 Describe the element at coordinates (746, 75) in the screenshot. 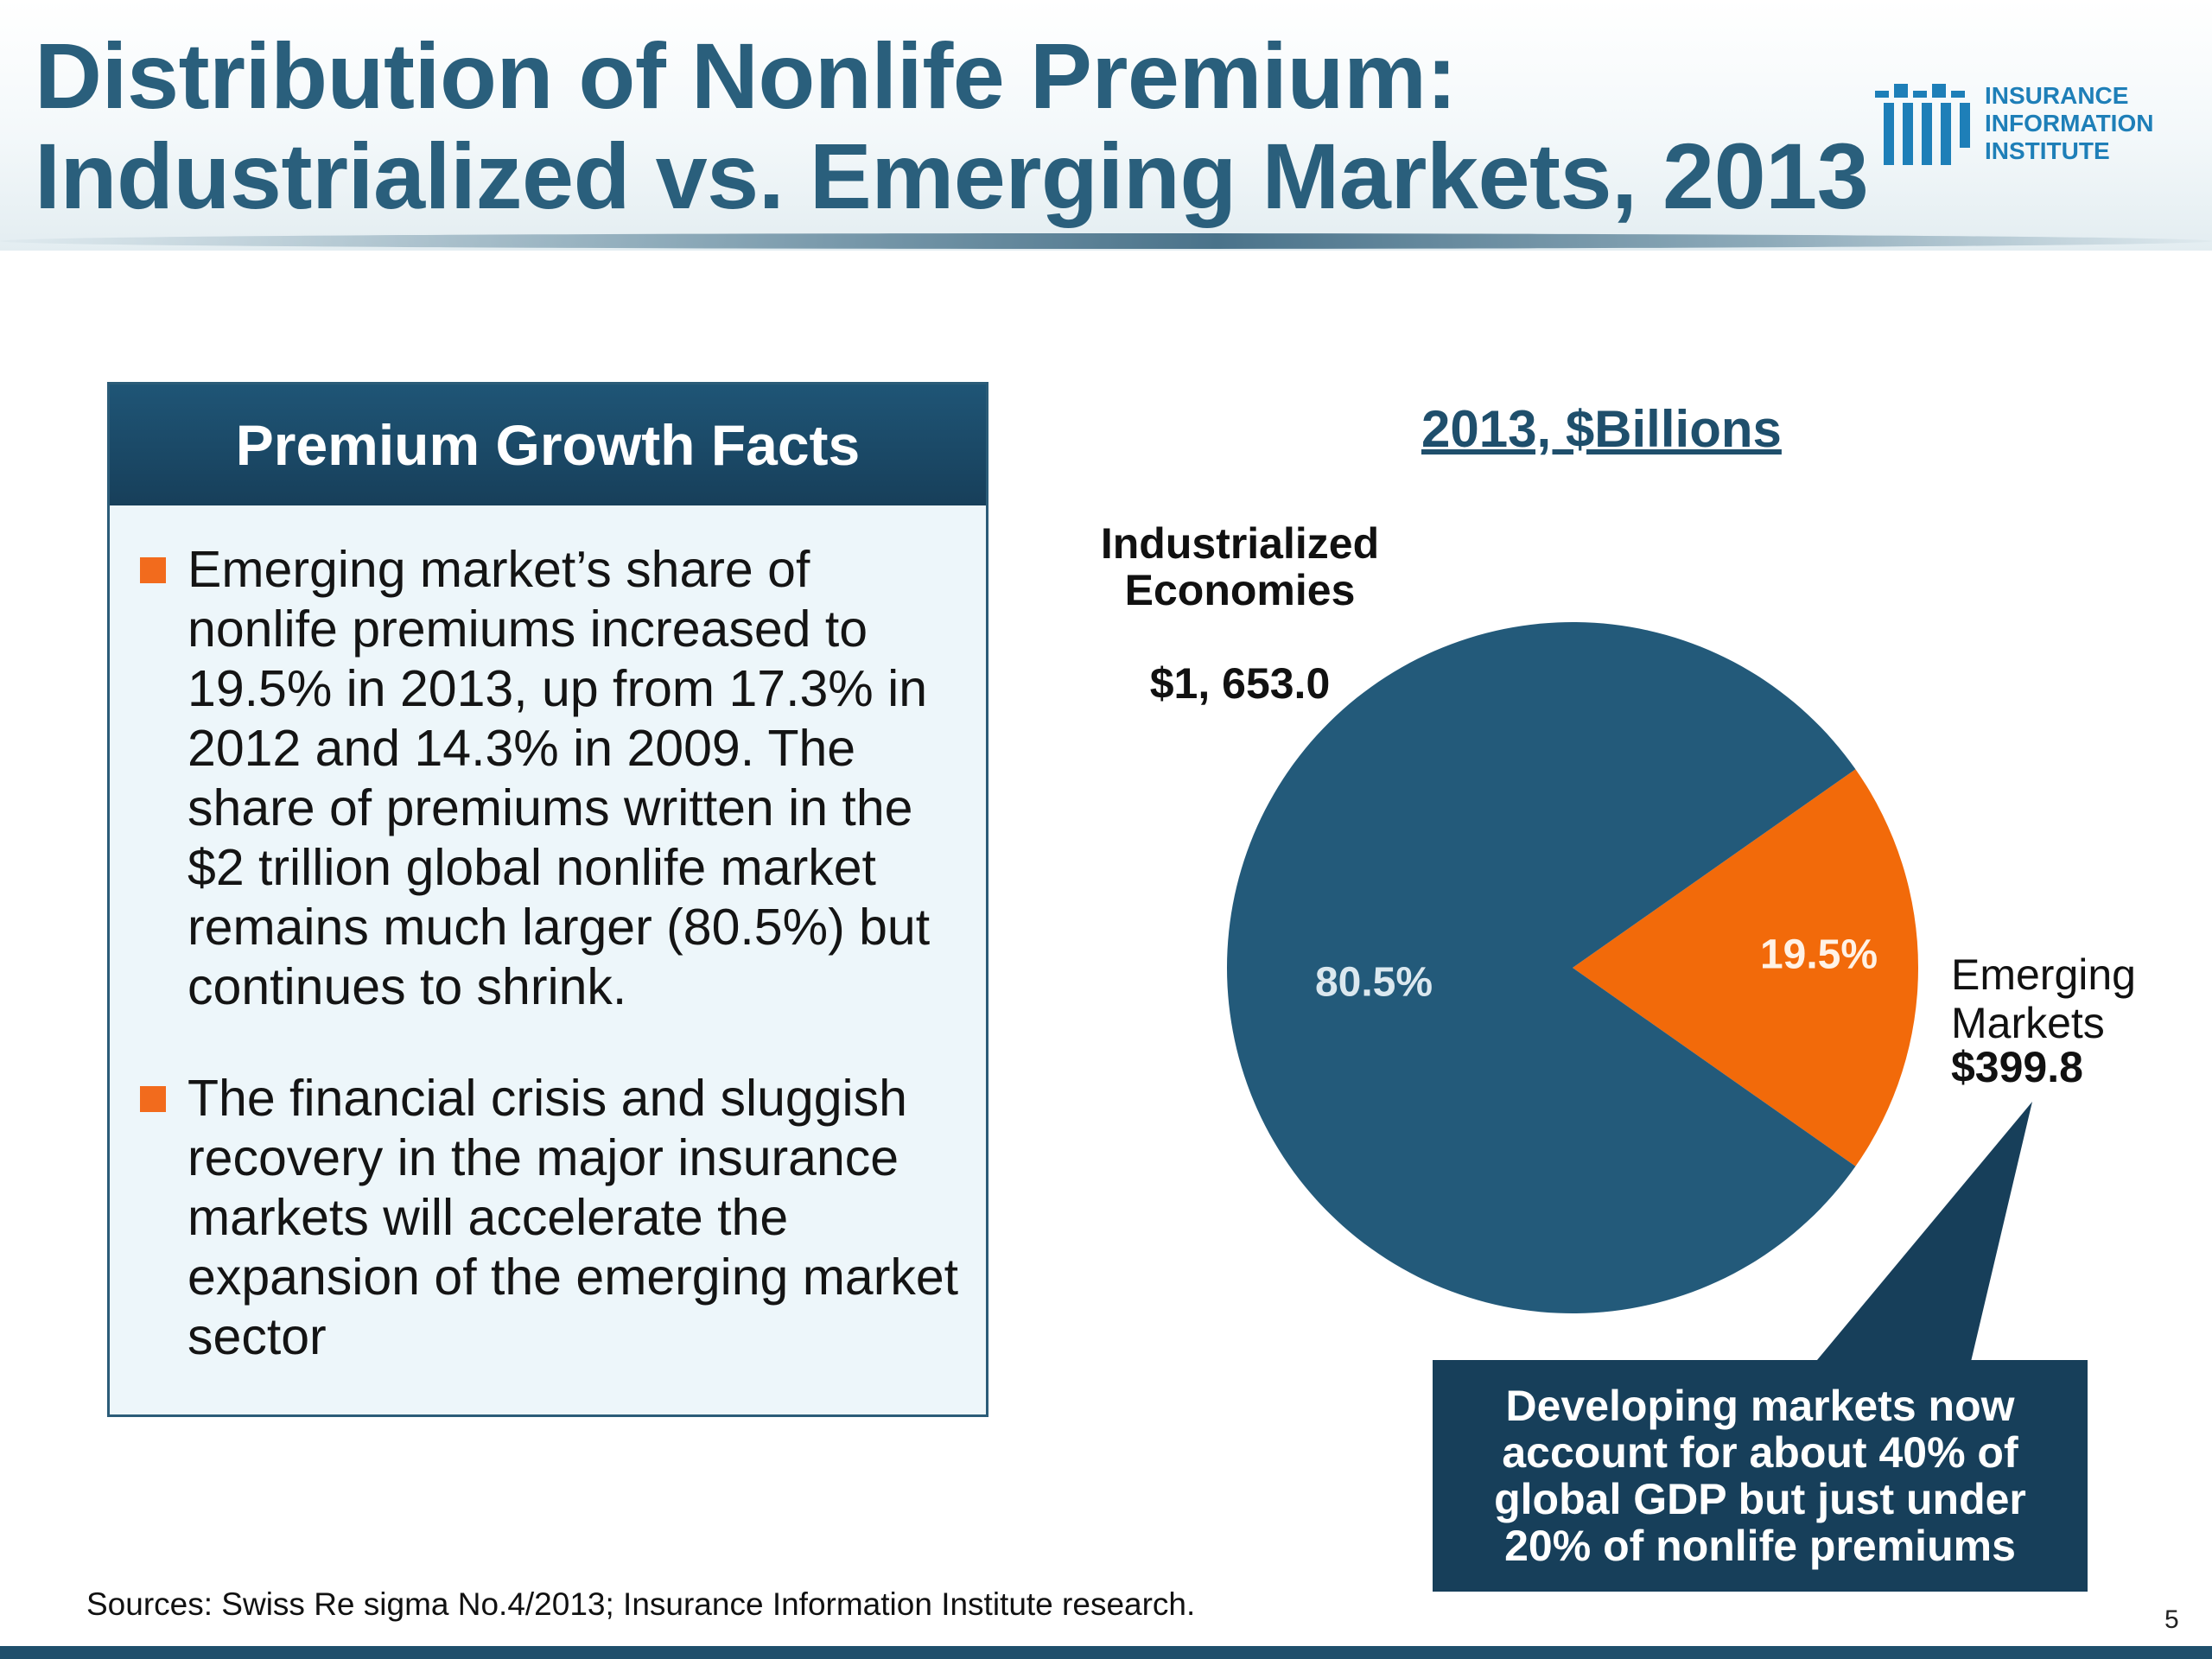

I see `title-line-1: Distribution of Nonlife Premium:` at that location.